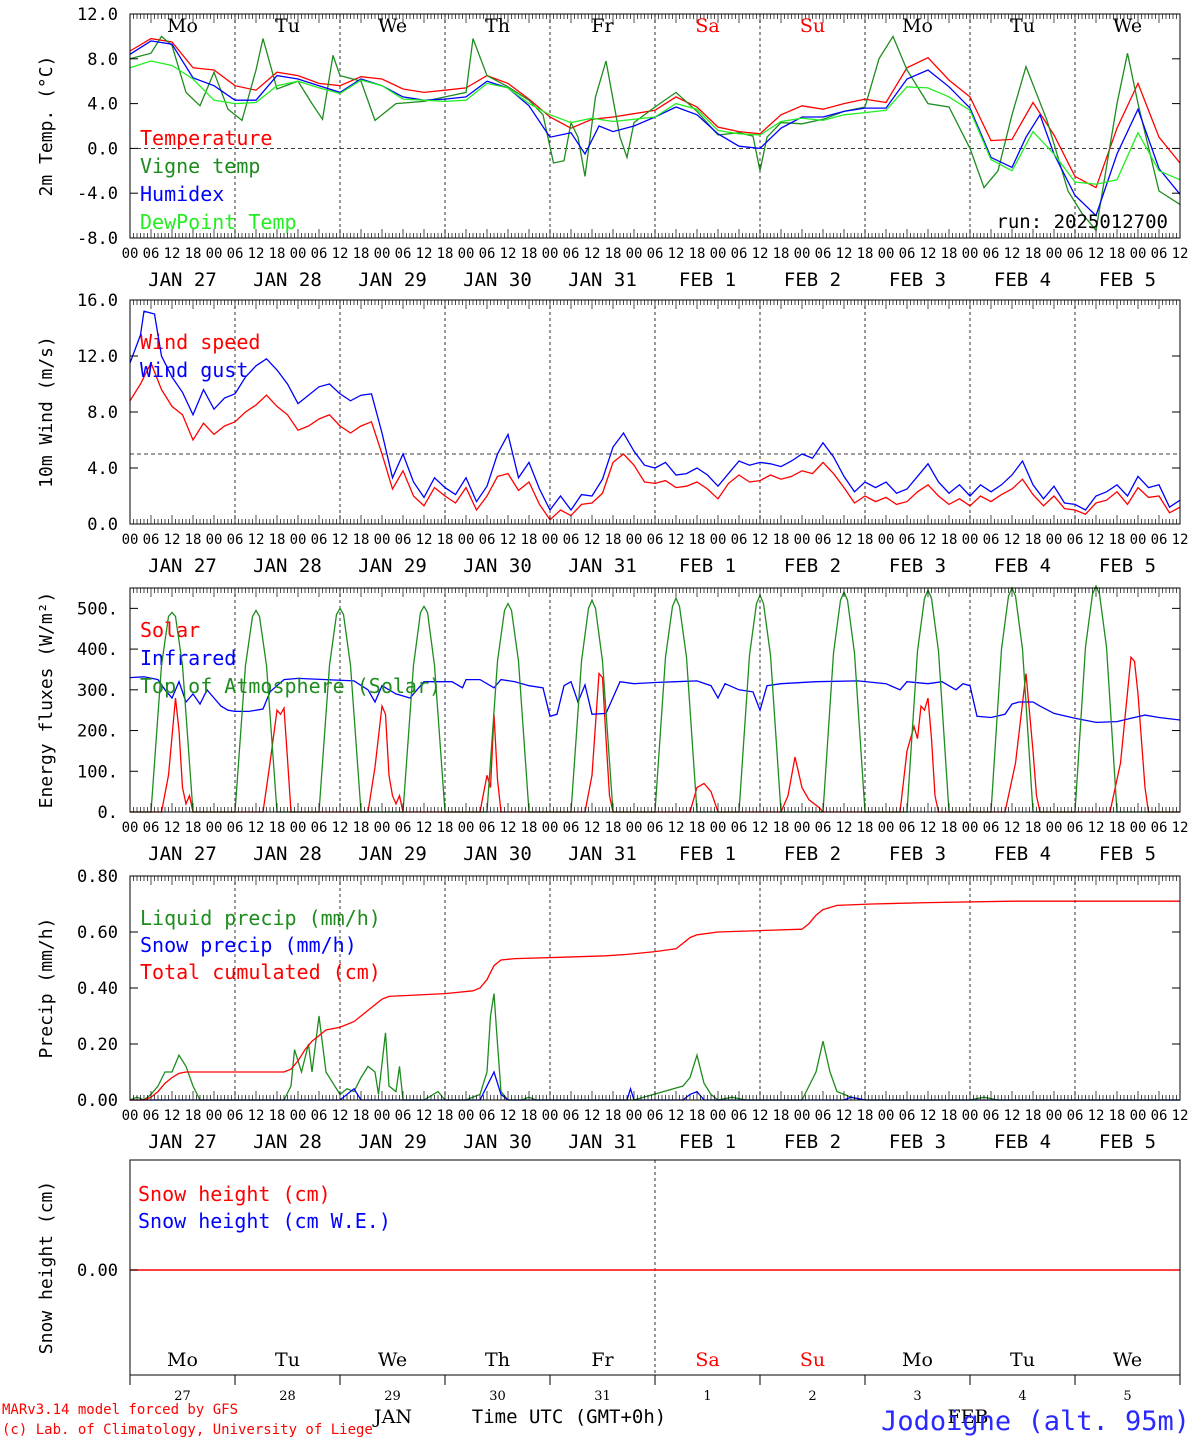  I want to click on date-label: JAN 28, so click(287, 566).